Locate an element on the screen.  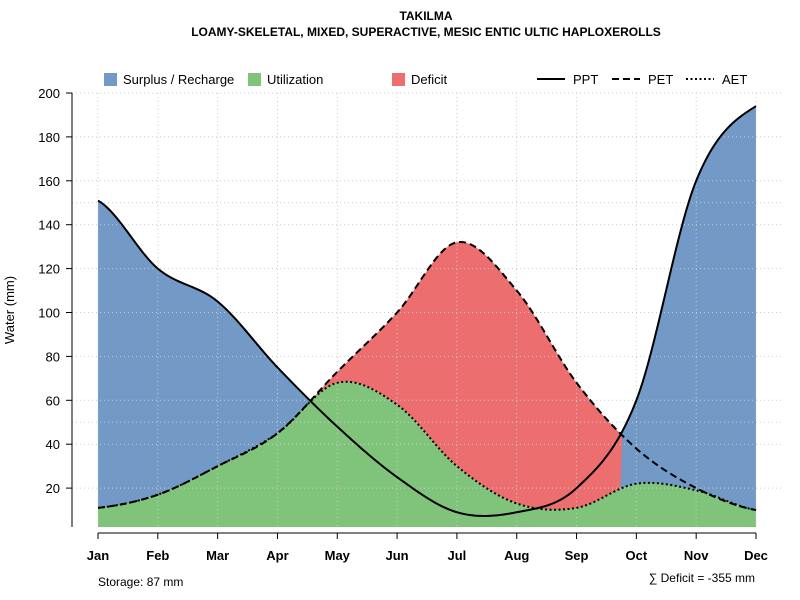
x-tick-label: Apr is located at coordinates (277, 555).